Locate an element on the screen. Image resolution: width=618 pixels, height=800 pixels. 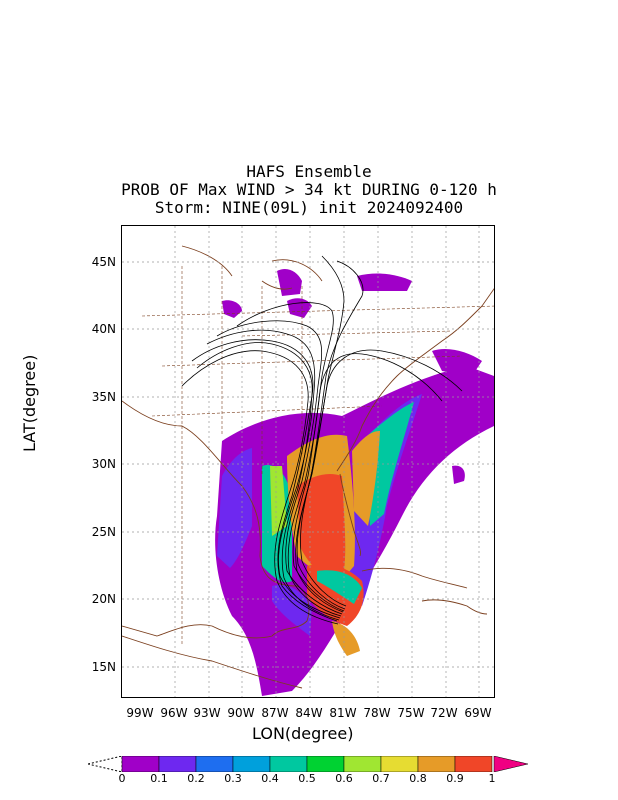
colorbar-min-arrow is located at coordinates (105, 764).